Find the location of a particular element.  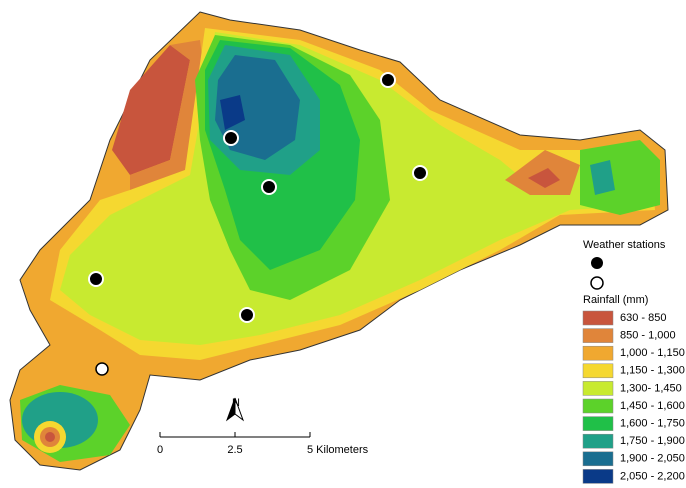

rainfall-title: Rainfall (mm) is located at coordinates (615, 300).